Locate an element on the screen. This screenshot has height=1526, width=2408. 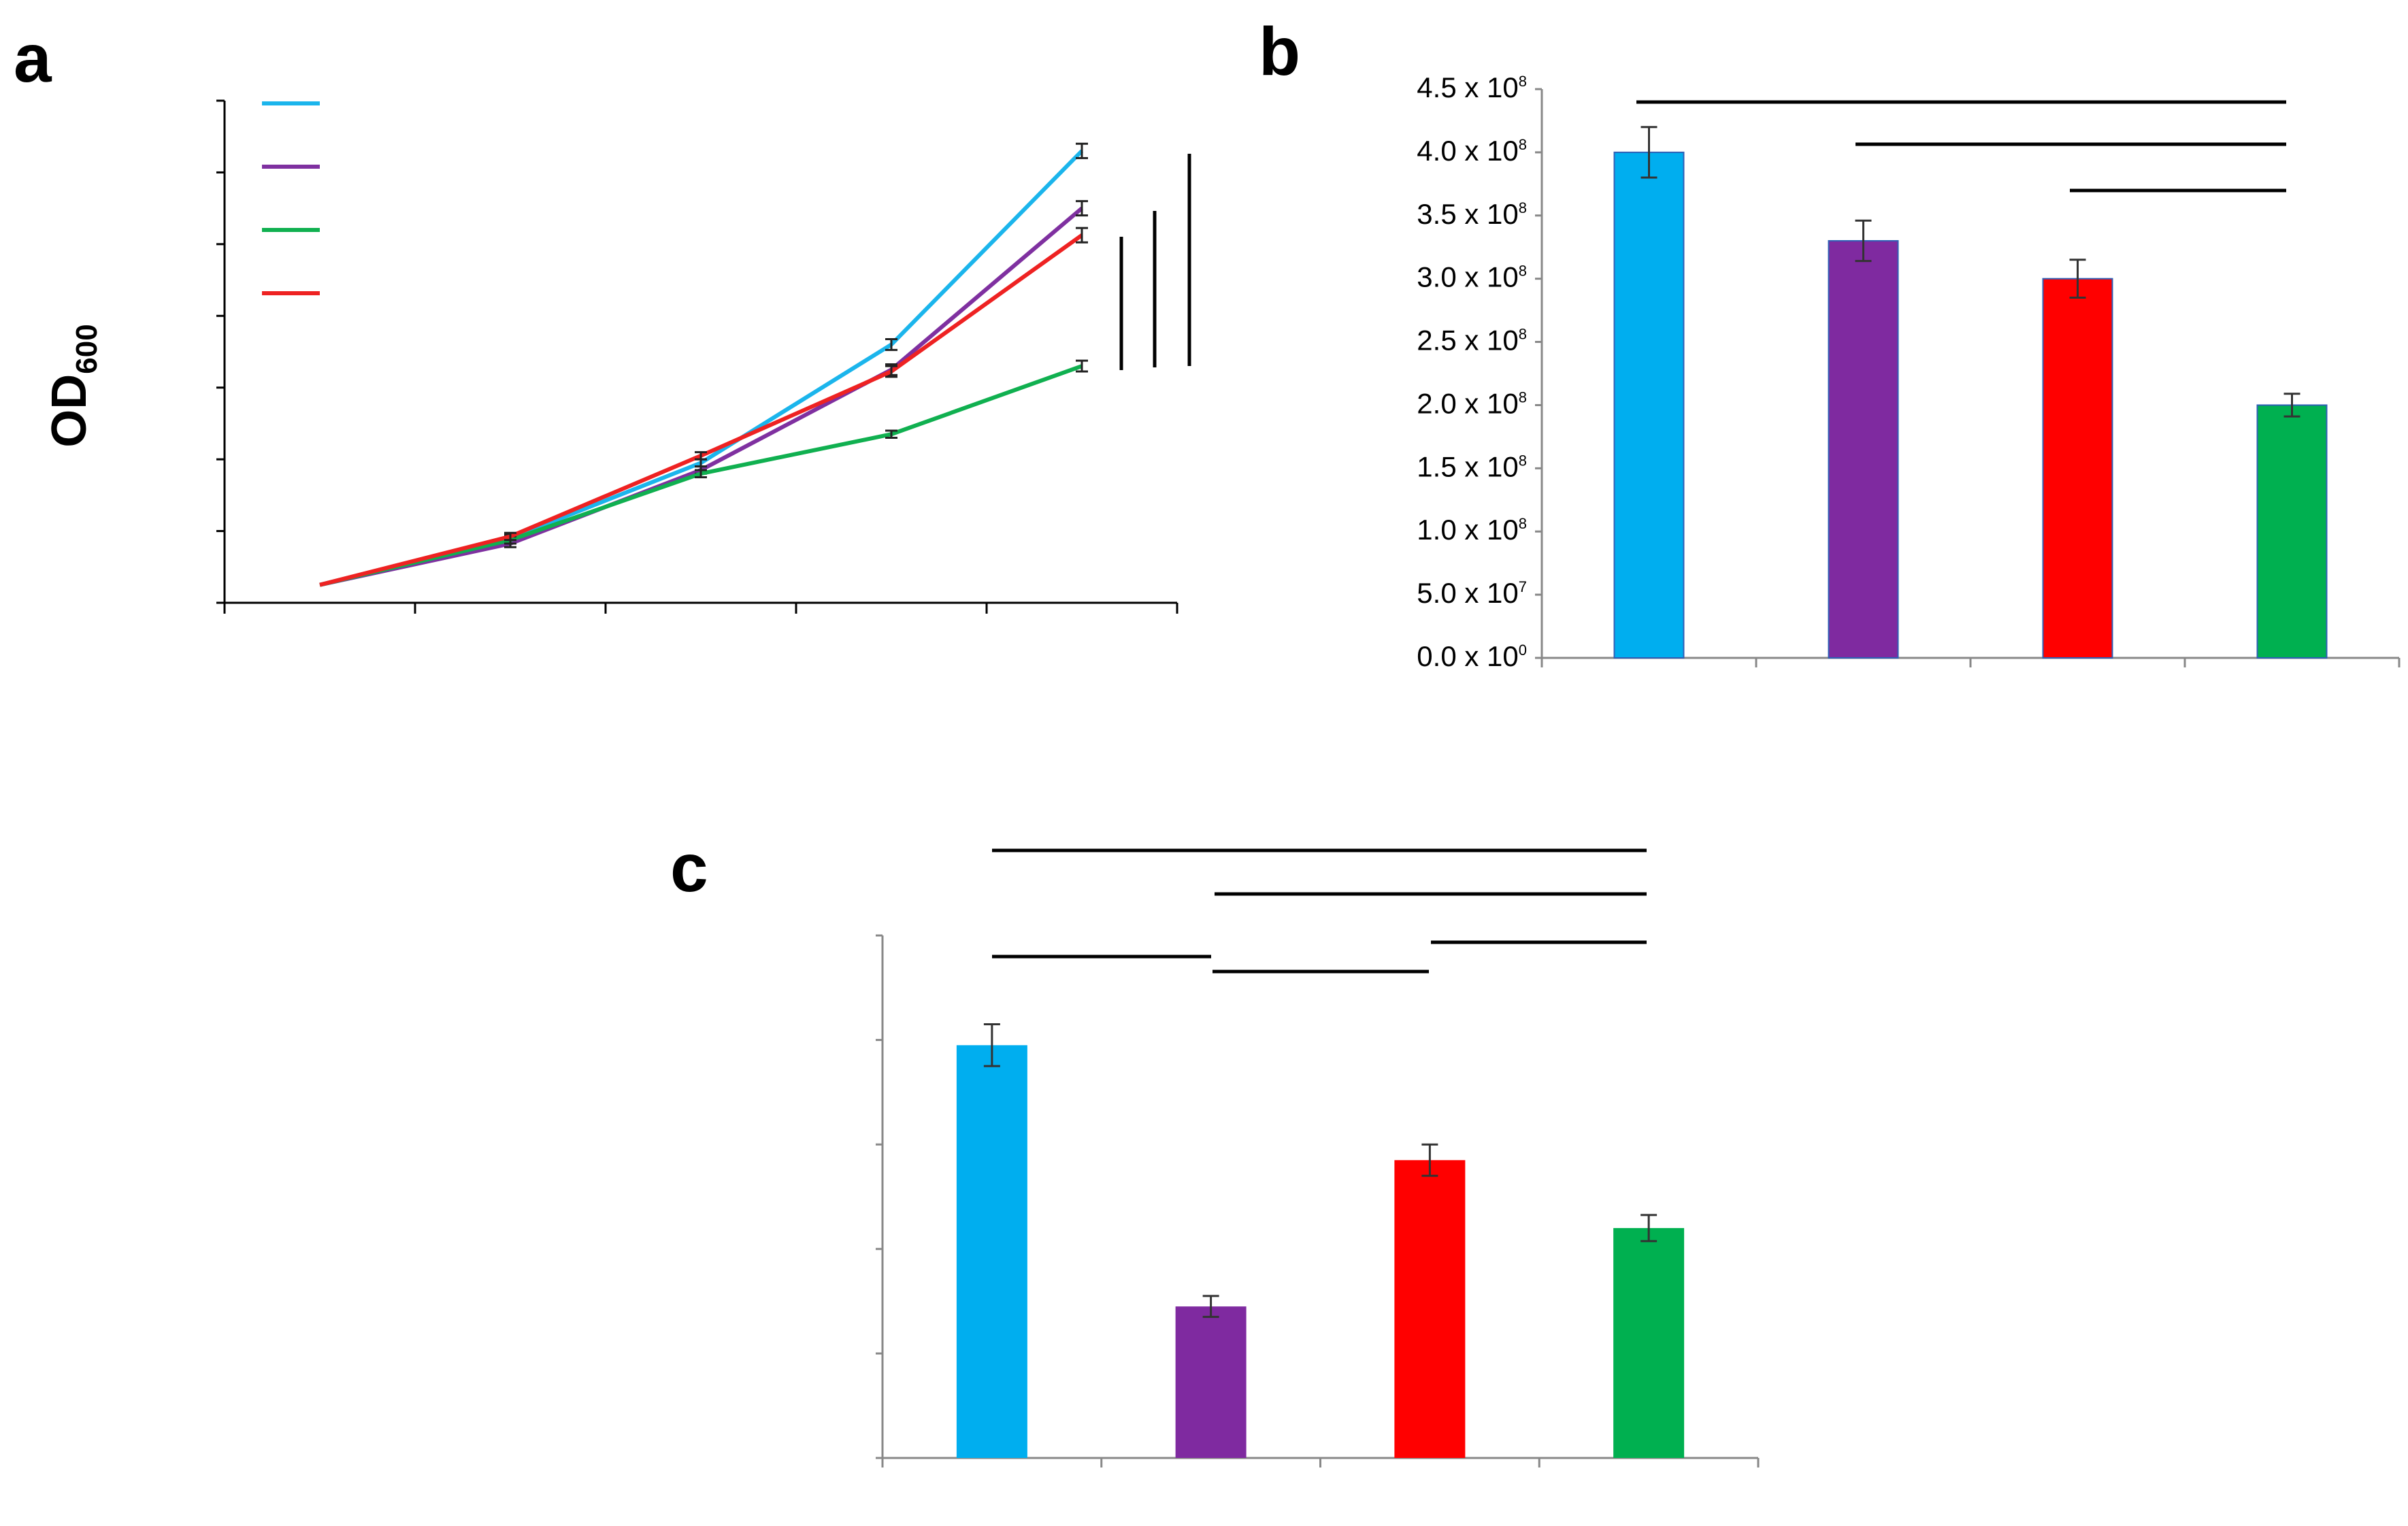
a-y-axis-title-main: OD is located at coordinates (69, 411).